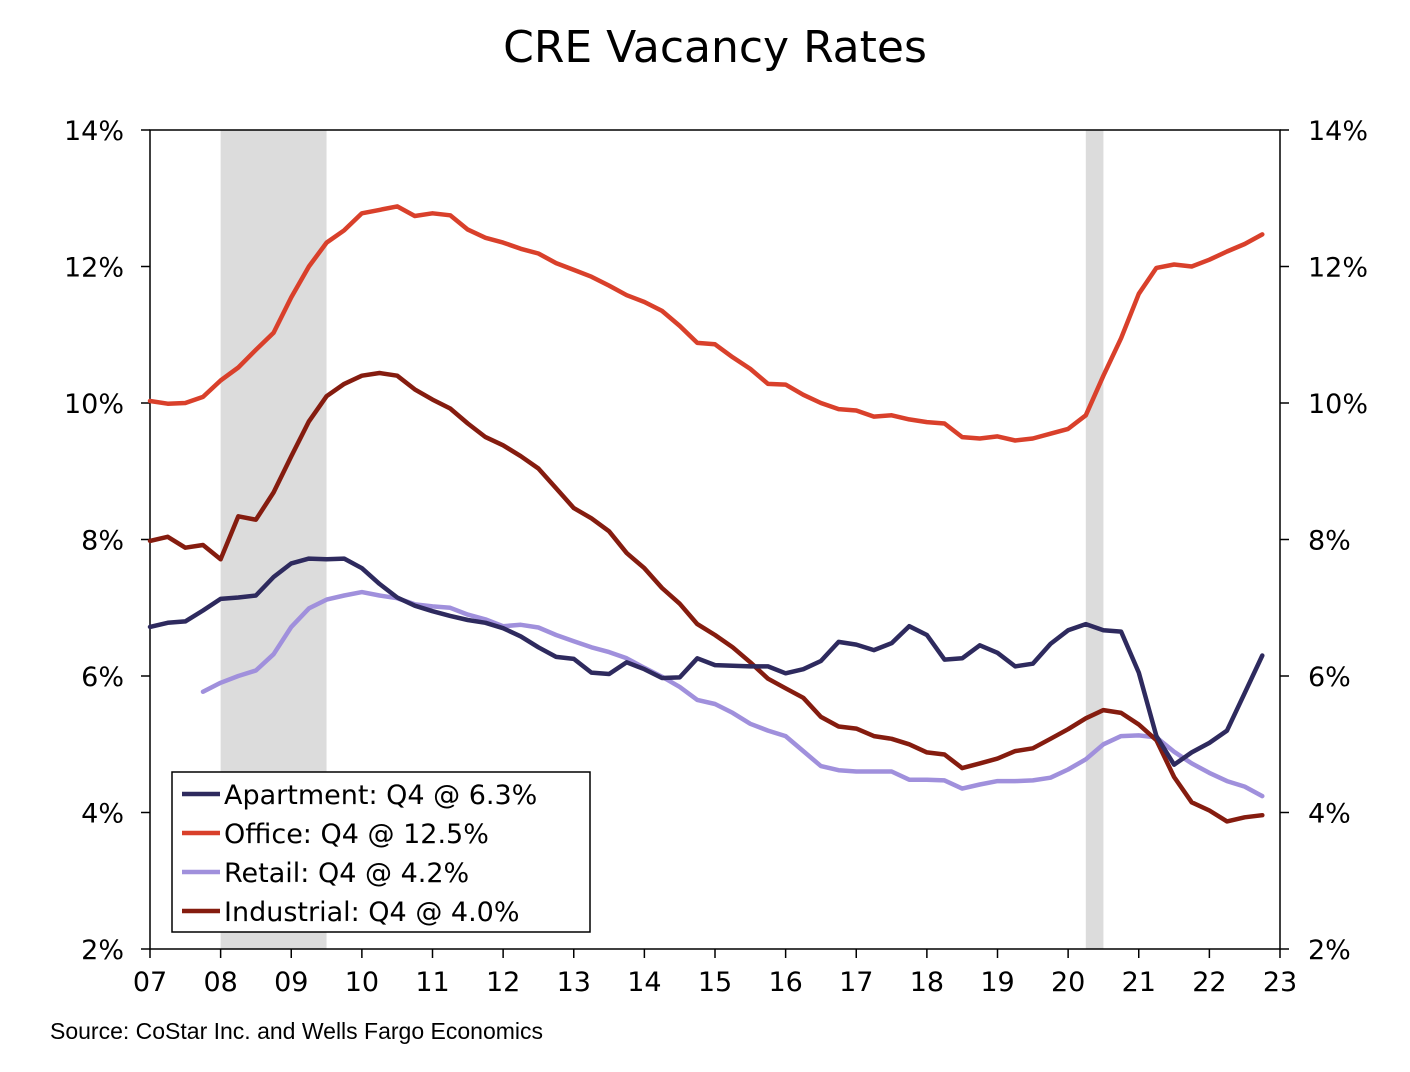 This screenshot has height=1072, width=1410. Describe the element at coordinates (785, 982) in the screenshot. I see `x-tick-label: 16` at that location.